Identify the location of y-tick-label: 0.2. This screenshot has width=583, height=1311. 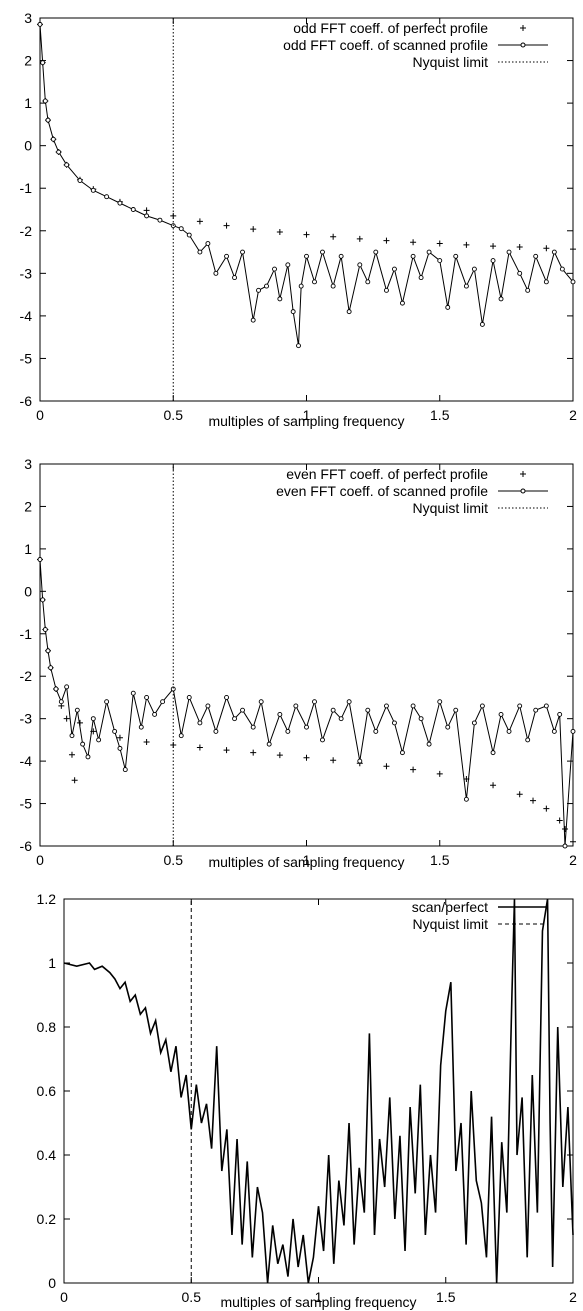
(47, 1219).